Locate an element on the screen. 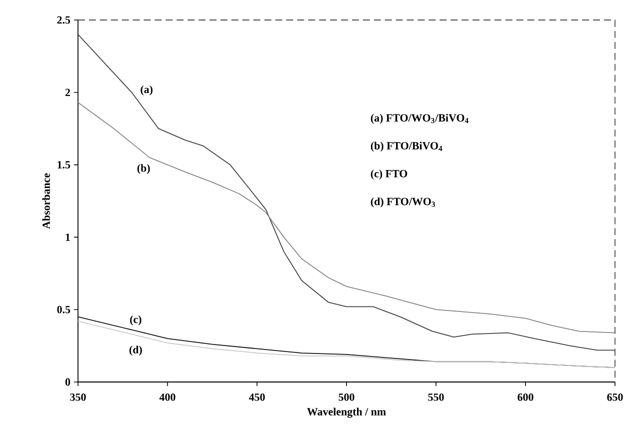 The width and height of the screenshot is (629, 444). annotation: (d) FTO/WO$_{3}$ is located at coordinates (402, 202).